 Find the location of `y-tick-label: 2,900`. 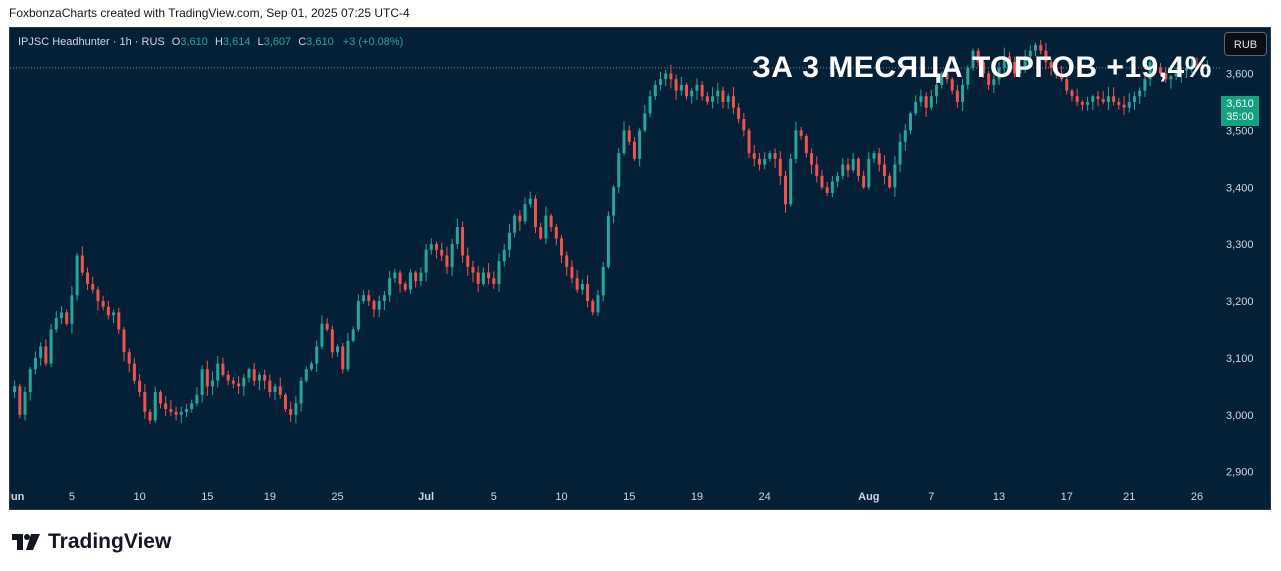

y-tick-label: 2,900 is located at coordinates (1240, 473).